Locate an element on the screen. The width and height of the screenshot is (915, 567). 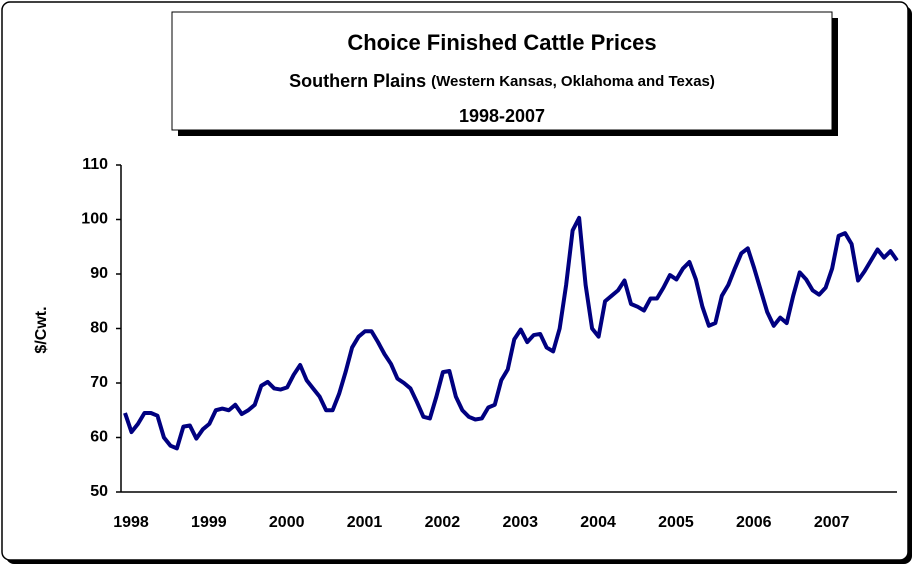
subtitle-note: (Western Kansas, Oklahoma and Texas) is located at coordinates (573, 81).